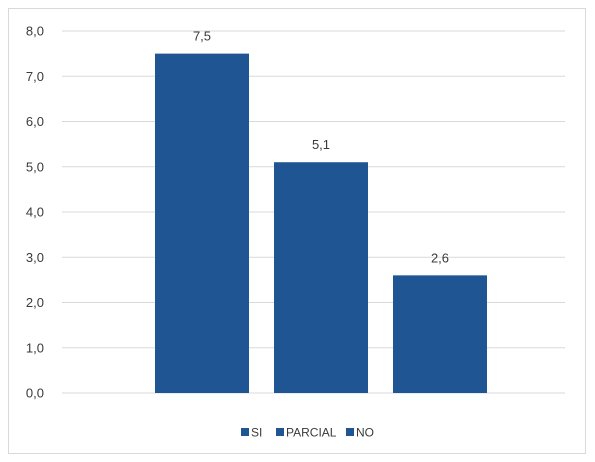 The width and height of the screenshot is (595, 462). I want to click on legend-swatch-si, so click(245, 432).